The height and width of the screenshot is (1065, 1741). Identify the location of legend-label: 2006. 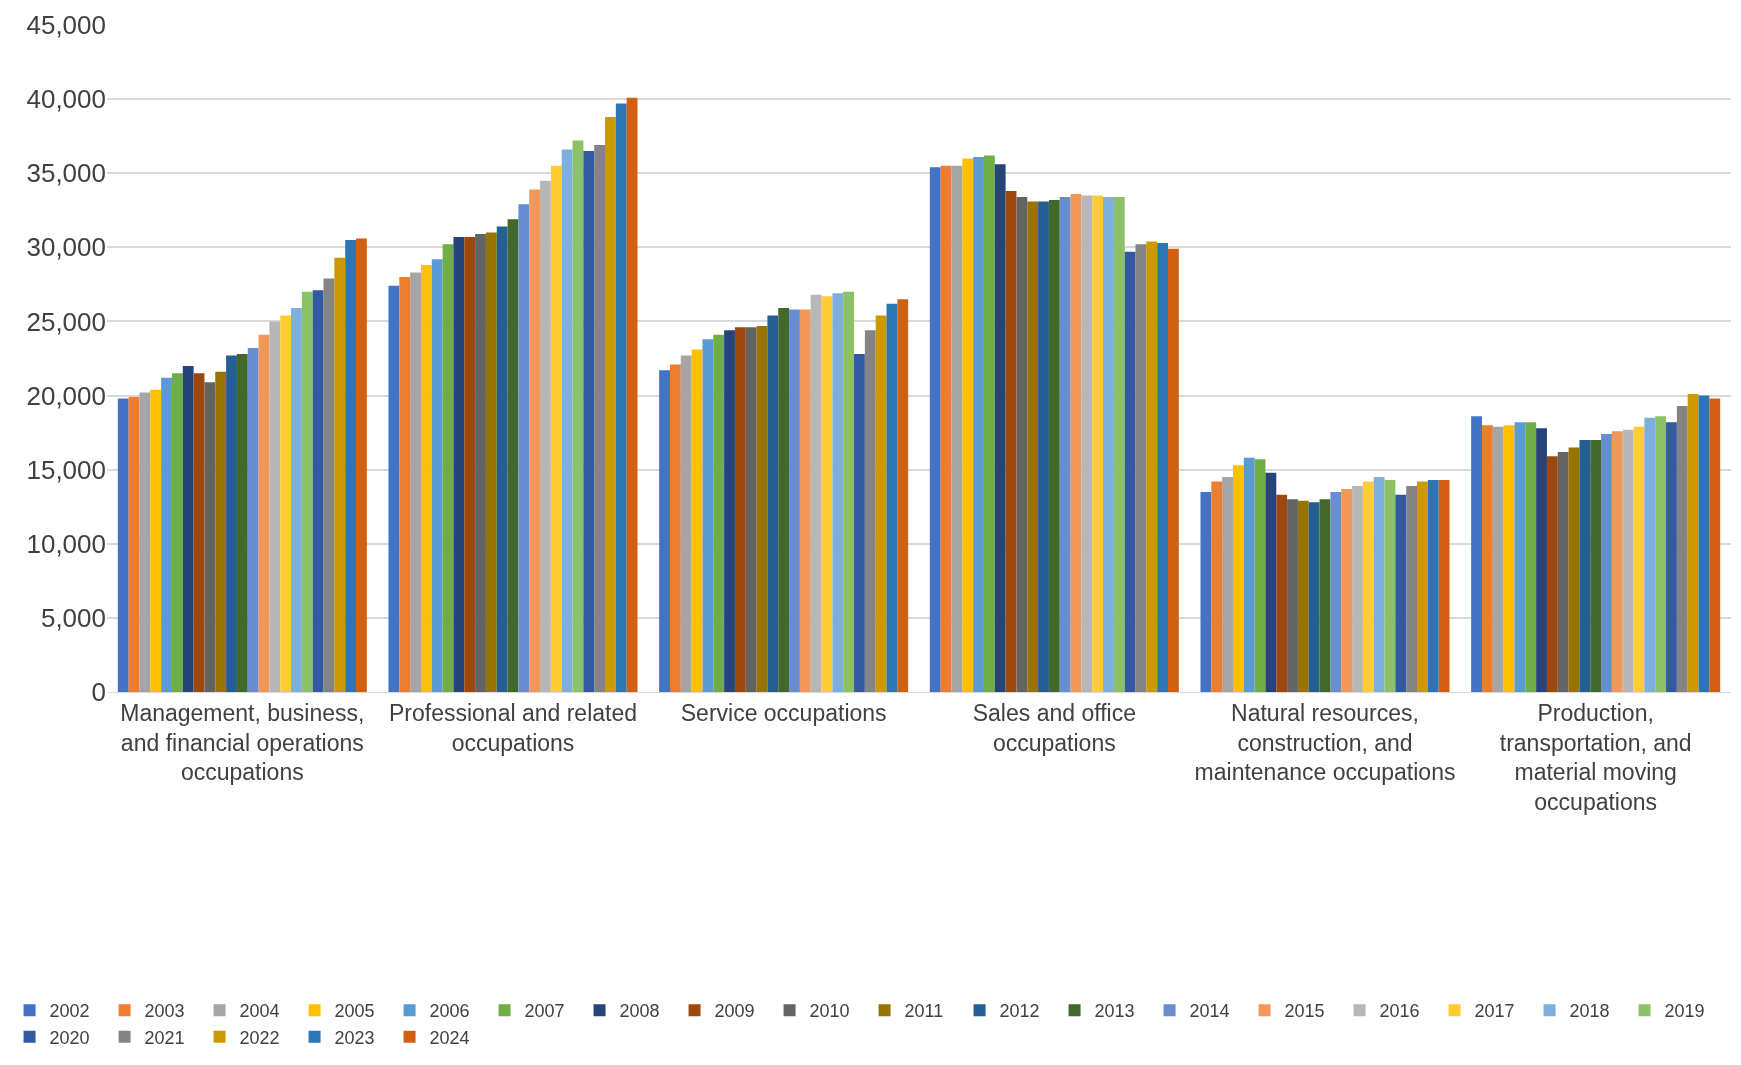
(449, 1011).